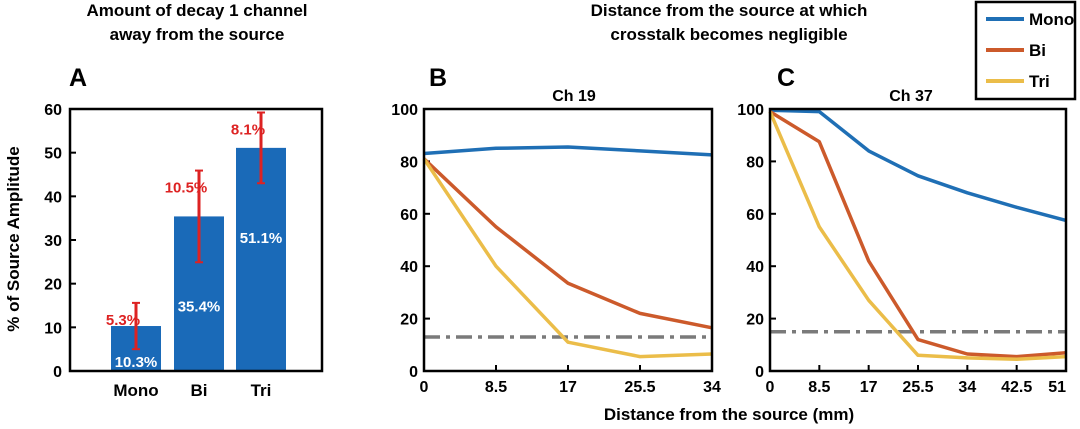 This screenshot has width=1080, height=429. Describe the element at coordinates (186, 188) in the screenshot. I see `error-label: 10.5%` at that location.